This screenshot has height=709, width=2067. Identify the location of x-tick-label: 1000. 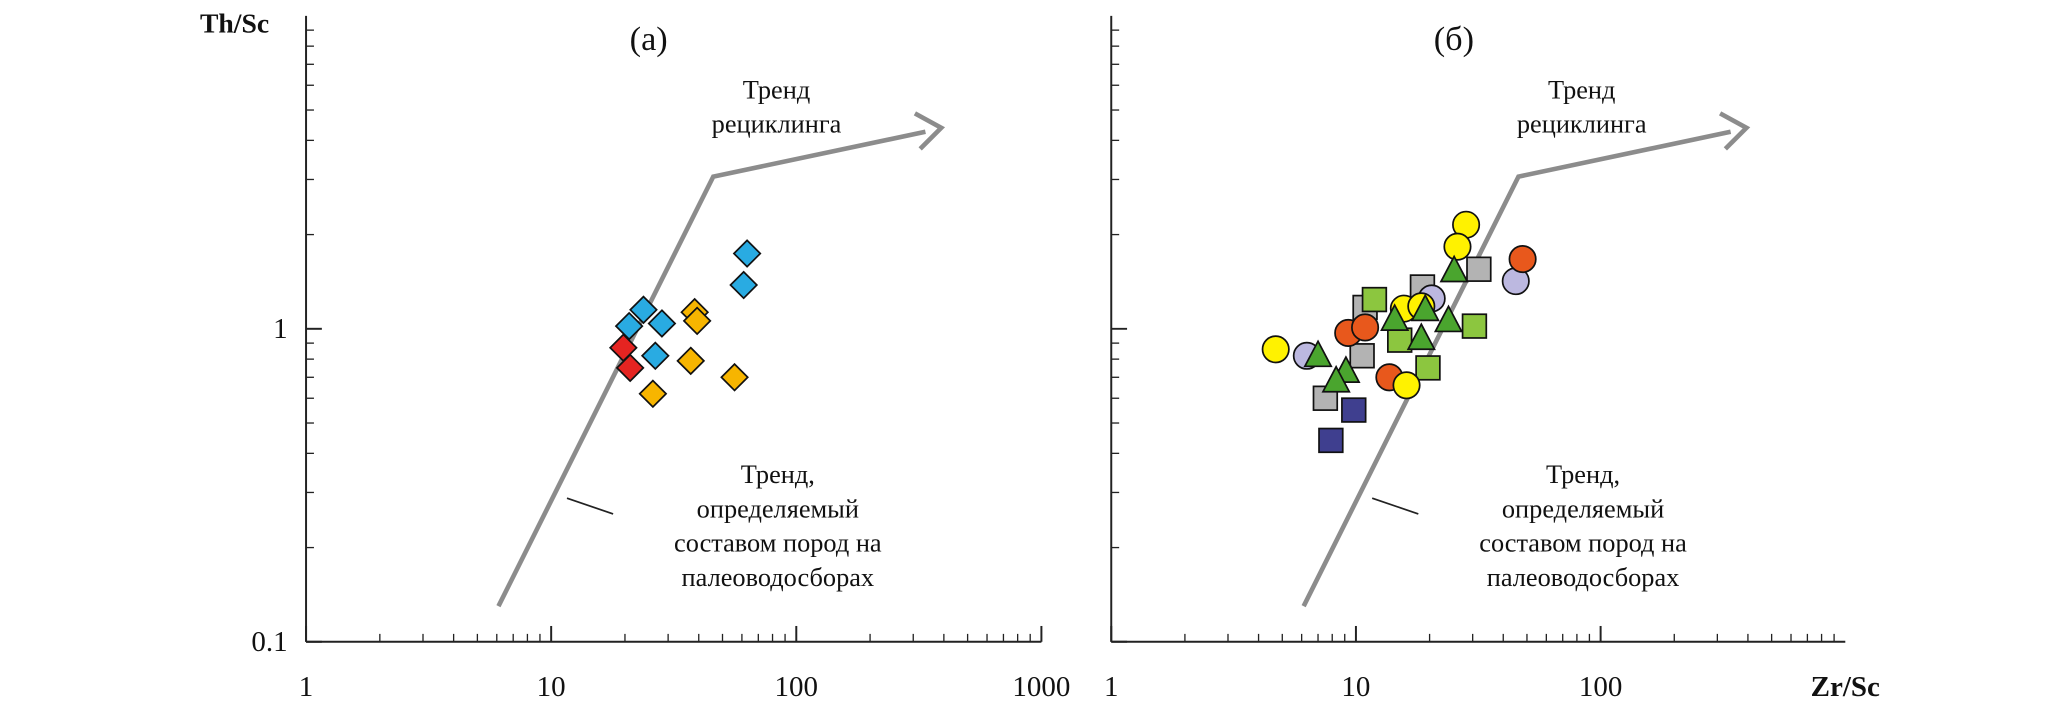
(1041, 687).